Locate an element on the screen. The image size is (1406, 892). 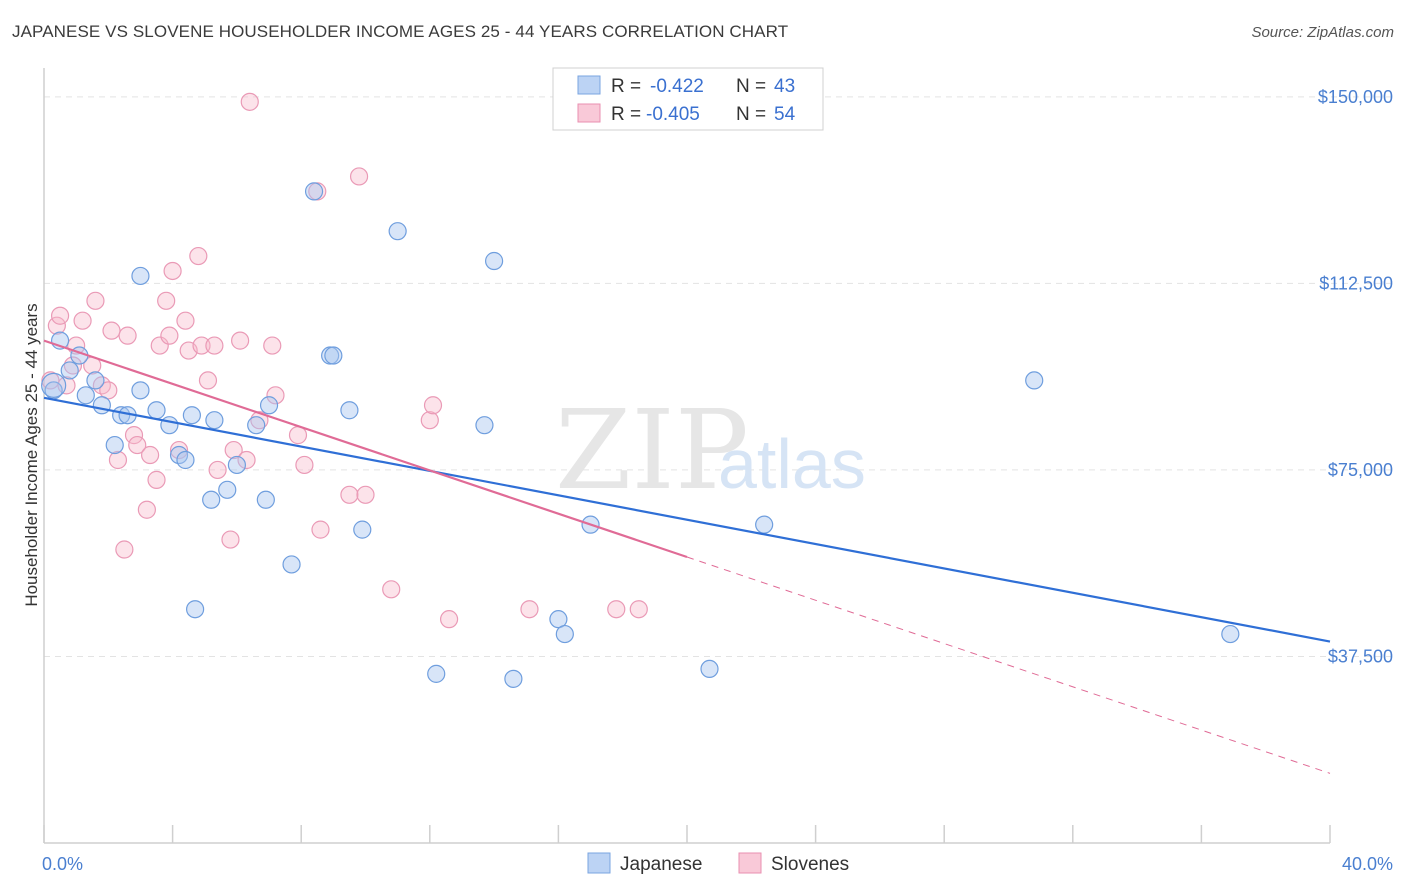
legend-r-label-japanese: R = is located at coordinates (626, 86).